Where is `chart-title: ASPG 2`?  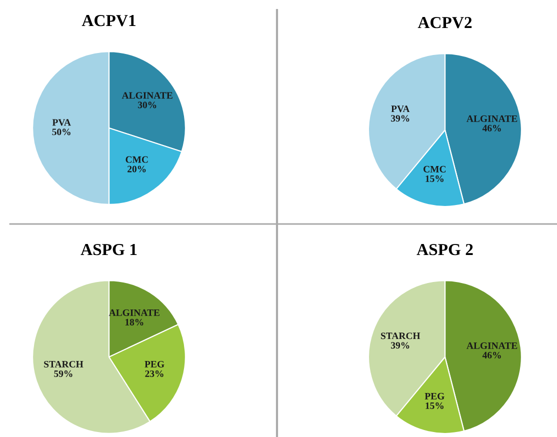 chart-title: ASPG 2 is located at coordinates (444, 250).